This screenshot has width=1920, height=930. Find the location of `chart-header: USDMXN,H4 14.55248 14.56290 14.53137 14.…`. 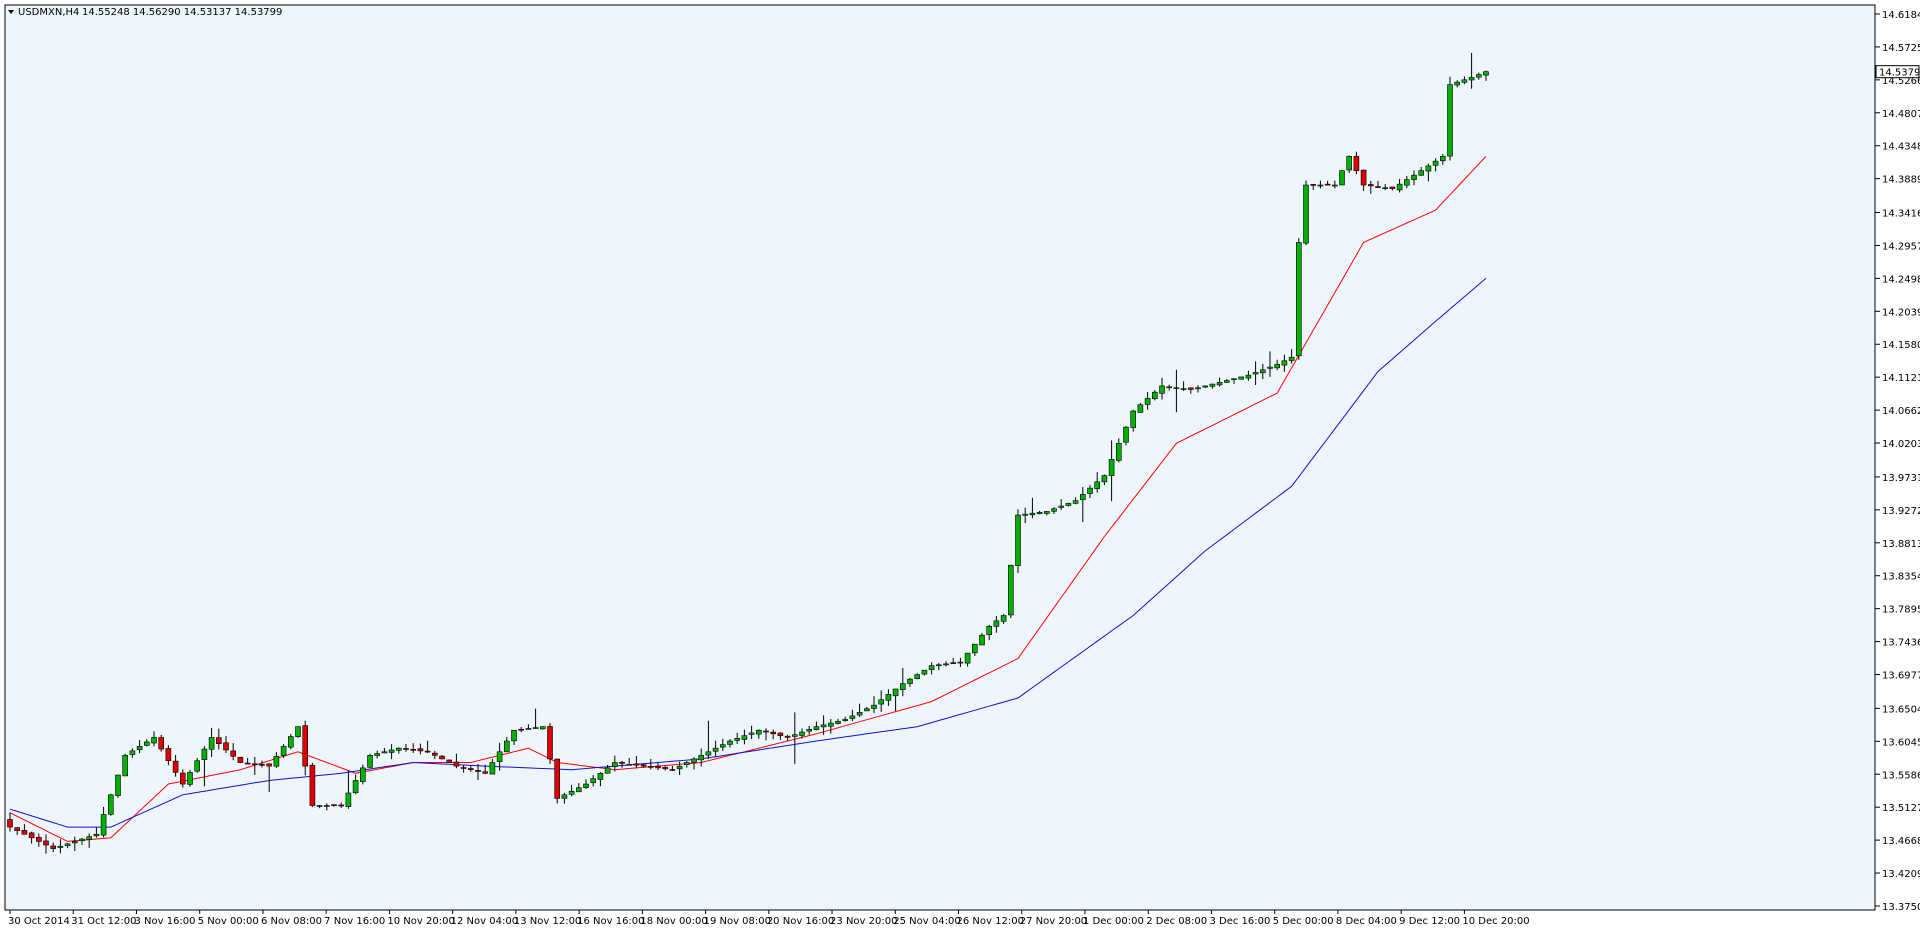

chart-header: USDMXN,H4 14.55248 14.56290 14.53137 14.… is located at coordinates (145, 12).